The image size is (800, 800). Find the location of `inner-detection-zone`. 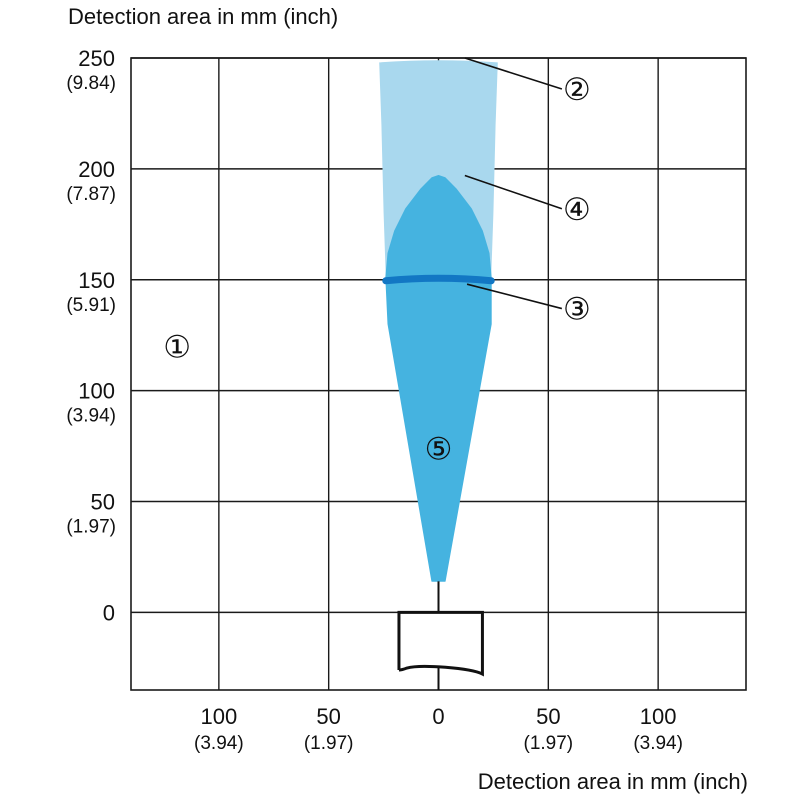

inner-detection-zone is located at coordinates (438, 378).